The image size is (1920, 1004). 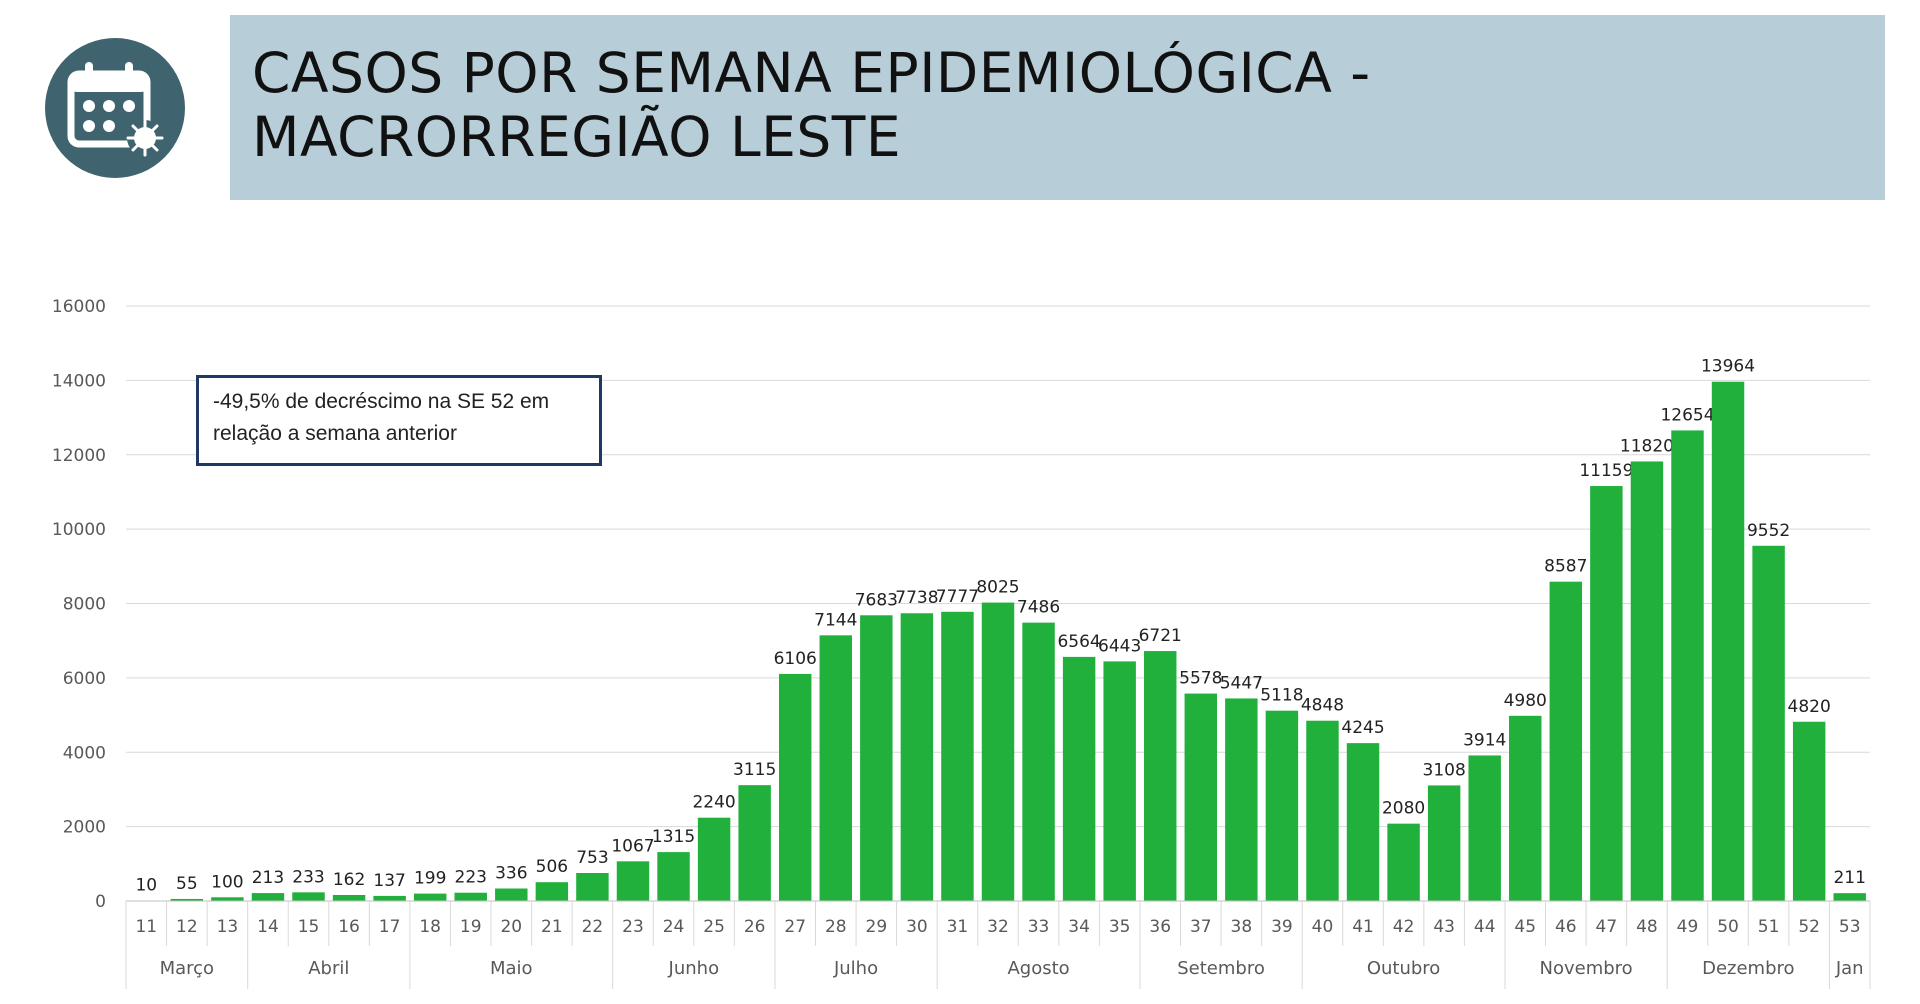 What do you see at coordinates (917, 927) in the screenshot?
I see `x-tick-label: 30` at bounding box center [917, 927].